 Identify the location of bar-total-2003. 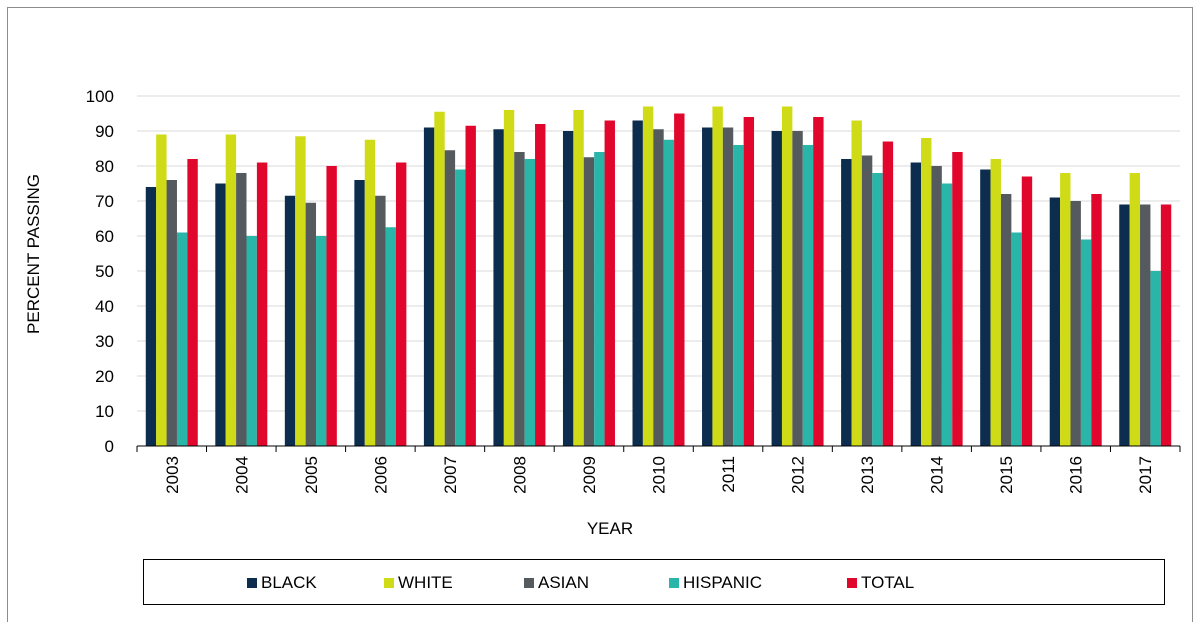
(192, 302).